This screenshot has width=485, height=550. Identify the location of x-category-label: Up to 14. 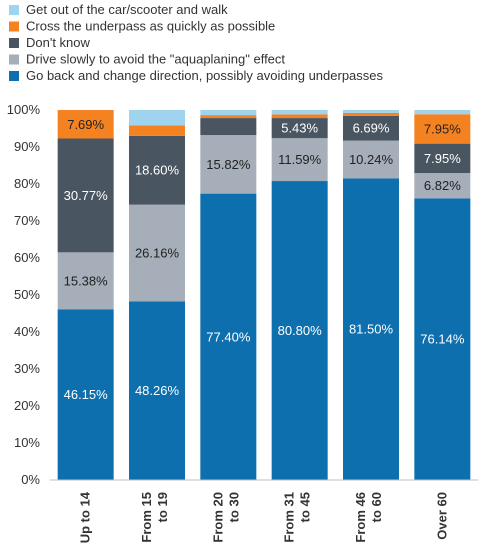
(85, 517).